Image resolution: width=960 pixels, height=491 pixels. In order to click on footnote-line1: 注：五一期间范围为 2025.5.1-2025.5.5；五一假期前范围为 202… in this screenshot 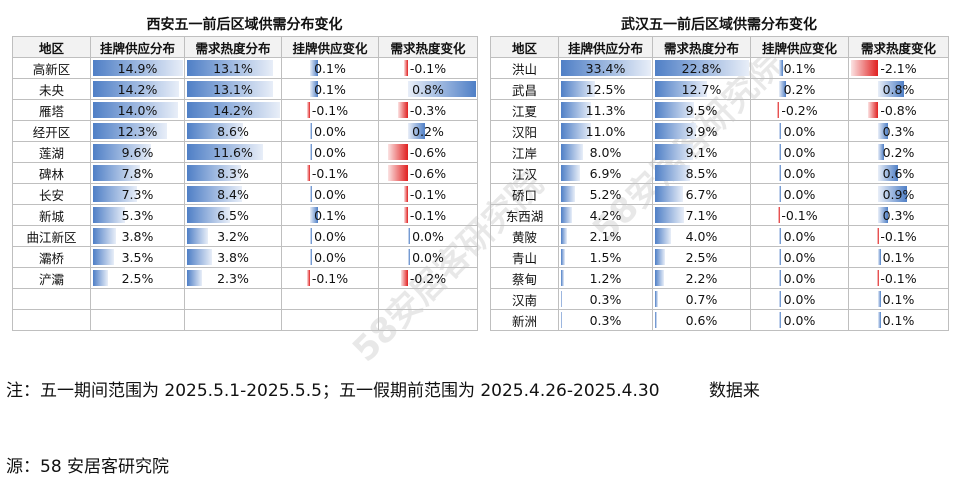, I will do `click(383, 388)`.